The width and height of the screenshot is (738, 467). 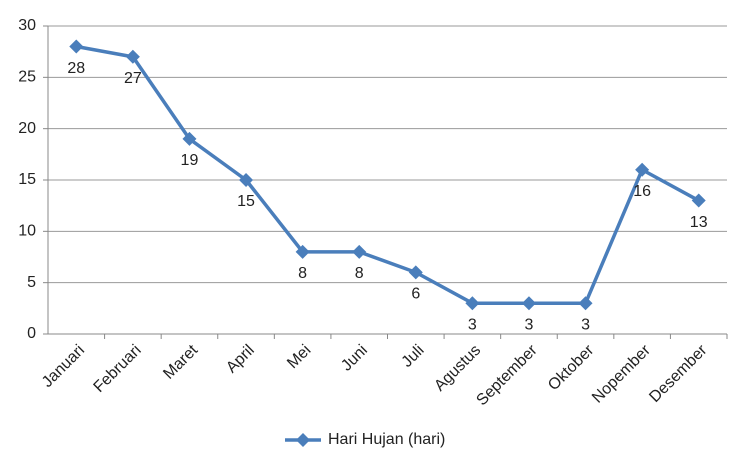 What do you see at coordinates (386, 439) in the screenshot?
I see `legend-label: Hari Hujan (hari)` at bounding box center [386, 439].